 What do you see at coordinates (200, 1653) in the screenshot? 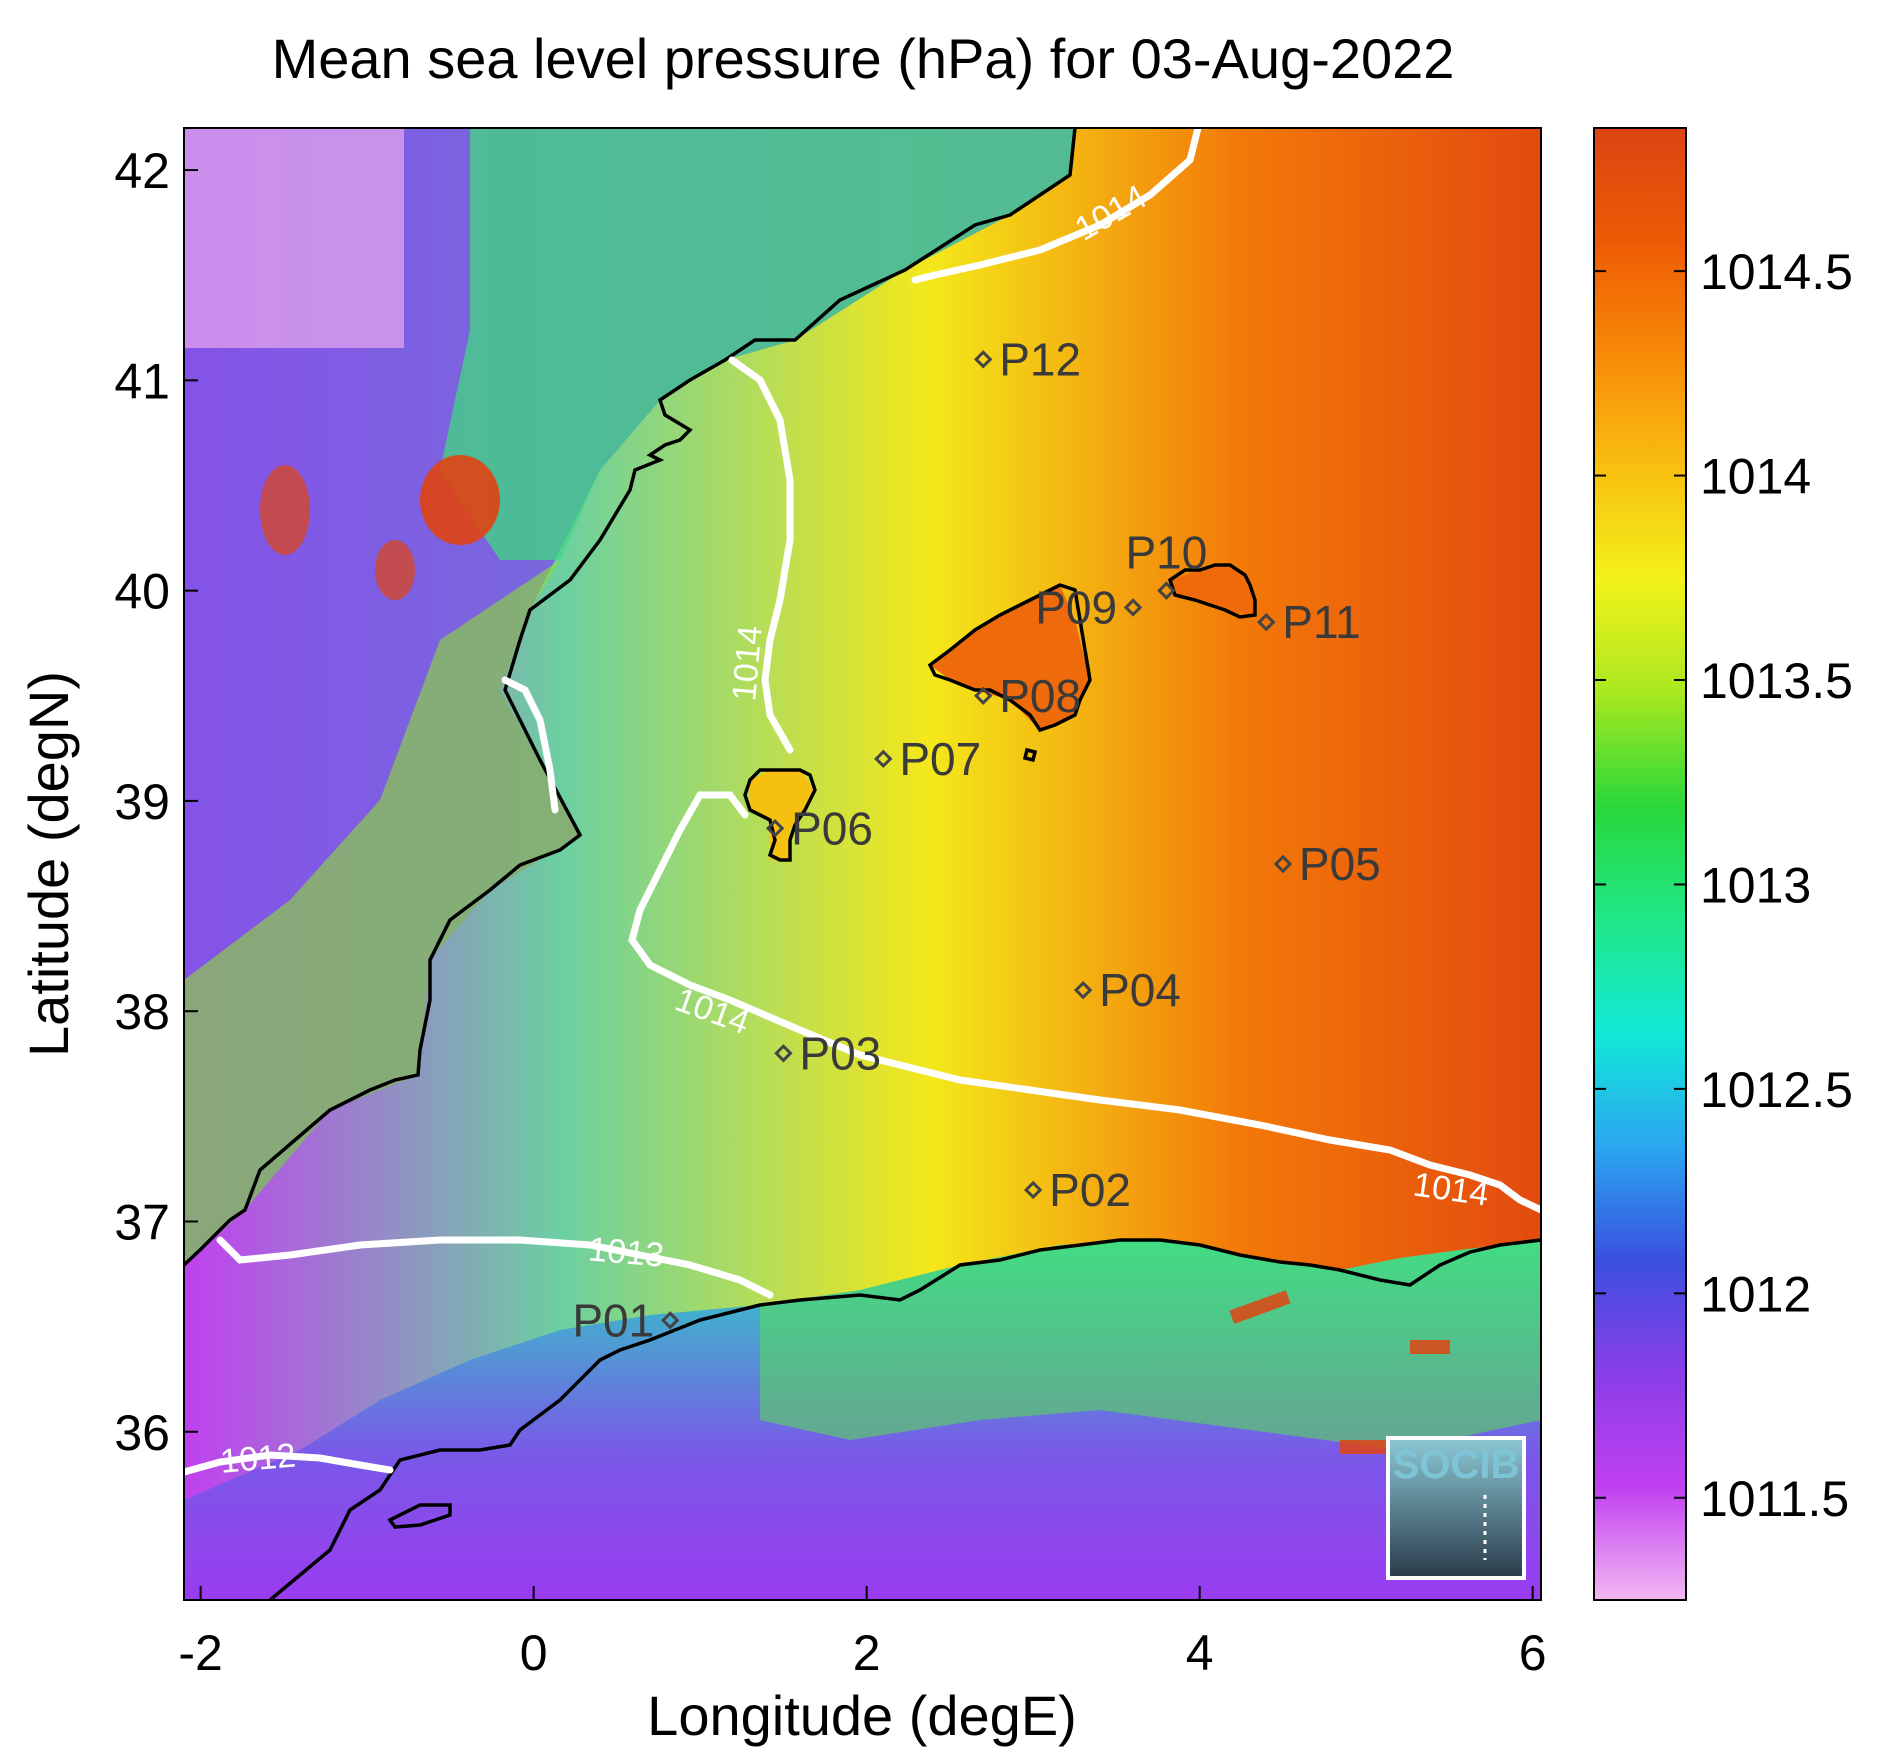
I see `x-tick-label: -2` at bounding box center [200, 1653].